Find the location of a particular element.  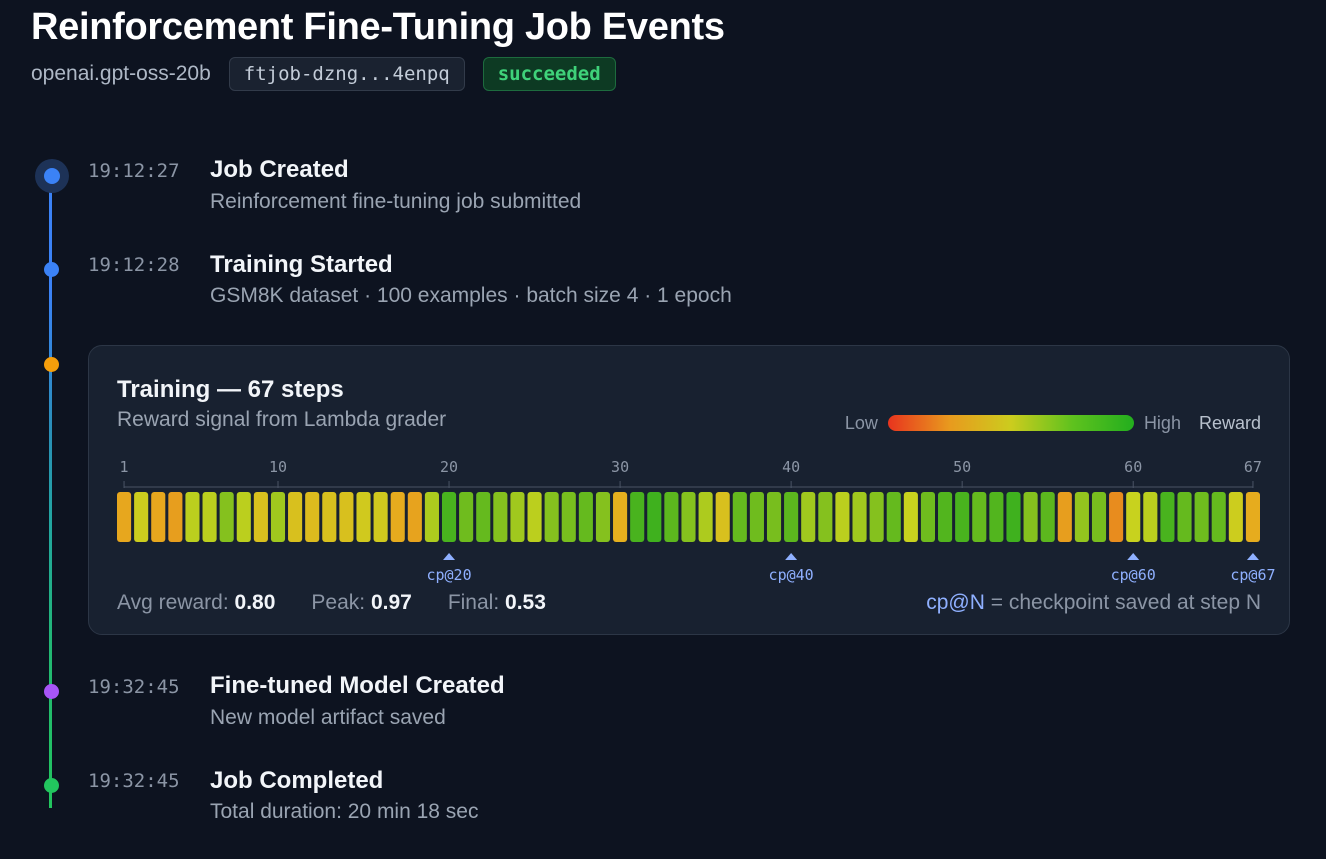

event-title-training-started: Training Started is located at coordinates (301, 264).